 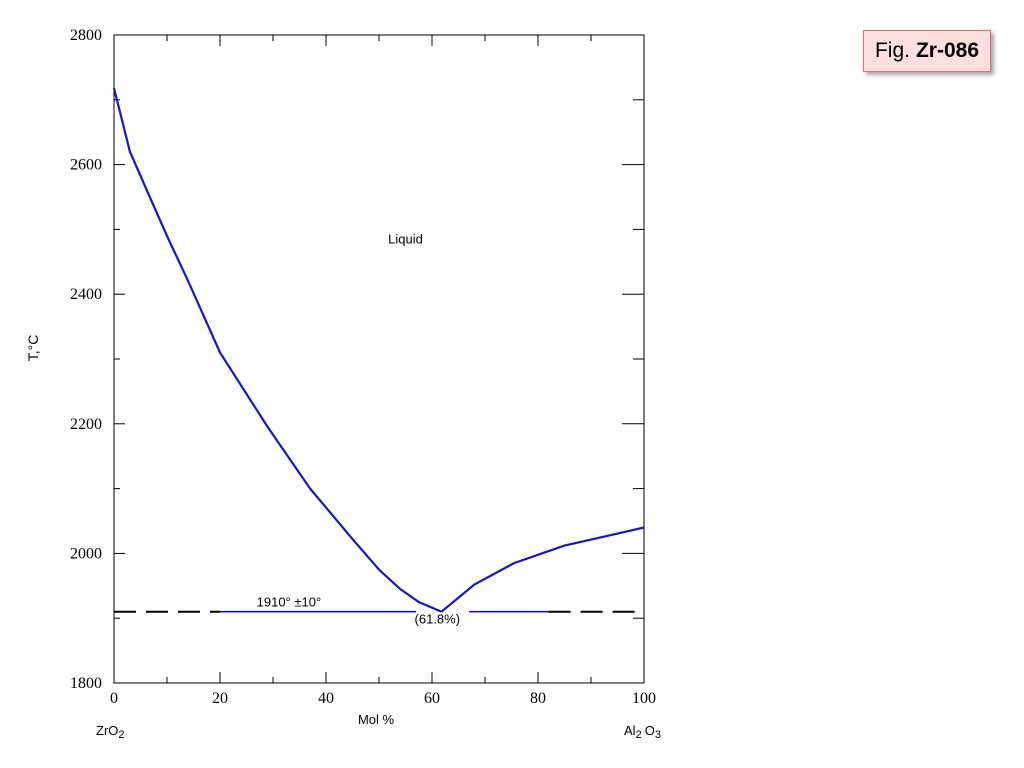 What do you see at coordinates (432, 698) in the screenshot?
I see `x-tick-label: 60` at bounding box center [432, 698].